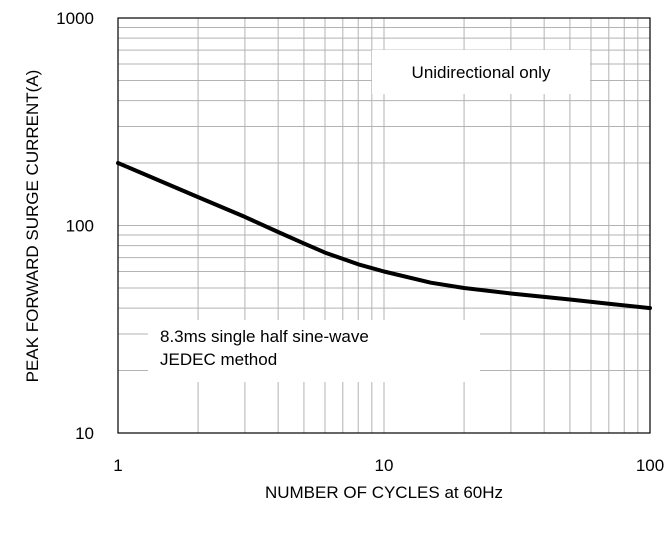 The width and height of the screenshot is (665, 536). What do you see at coordinates (80, 226) in the screenshot?
I see `y-tick-label: 100` at bounding box center [80, 226].